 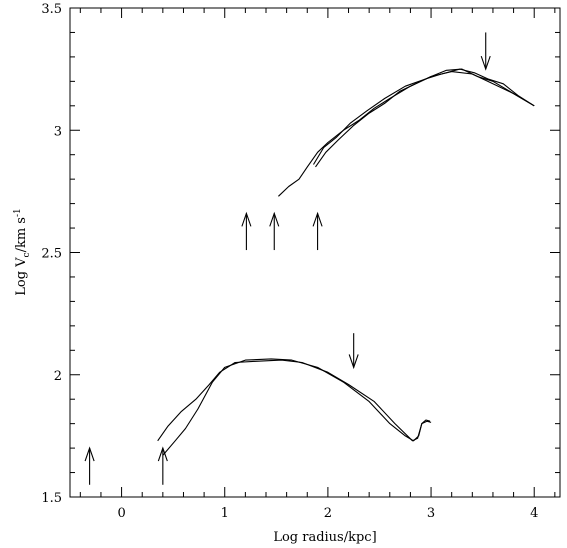 What do you see at coordinates (58, 376) in the screenshot?
I see `y-tick-label: 2` at bounding box center [58, 376].